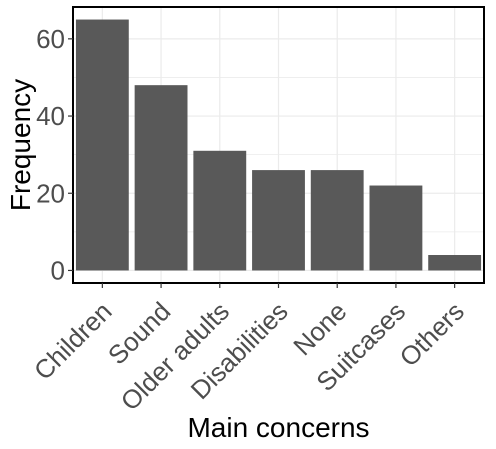 This screenshot has width=496, height=449. Describe the element at coordinates (431, 334) in the screenshot. I see `x-tick-label: Others` at that location.